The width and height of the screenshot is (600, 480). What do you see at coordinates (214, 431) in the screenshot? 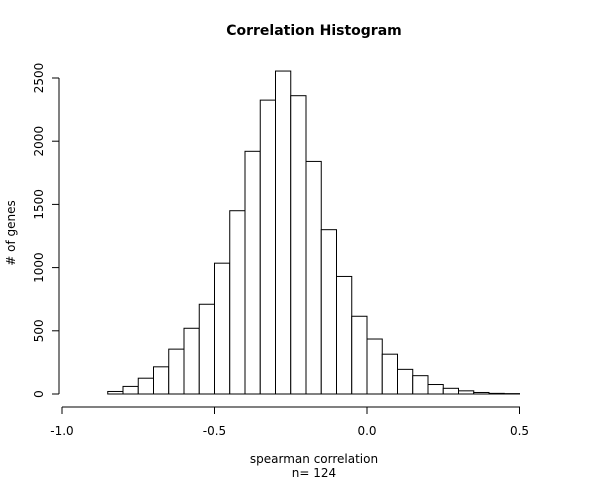
I see `x-tick-label-1: -0.5` at bounding box center [214, 431].